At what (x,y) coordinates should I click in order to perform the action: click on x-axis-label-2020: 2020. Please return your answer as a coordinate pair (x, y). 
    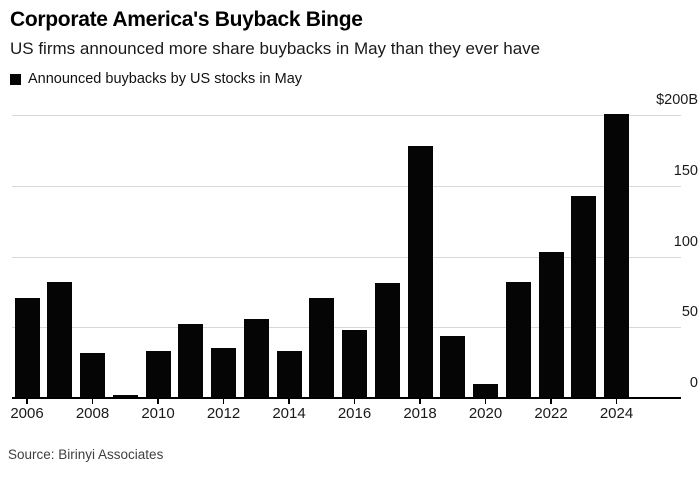
    Looking at the image, I should click on (485, 413).